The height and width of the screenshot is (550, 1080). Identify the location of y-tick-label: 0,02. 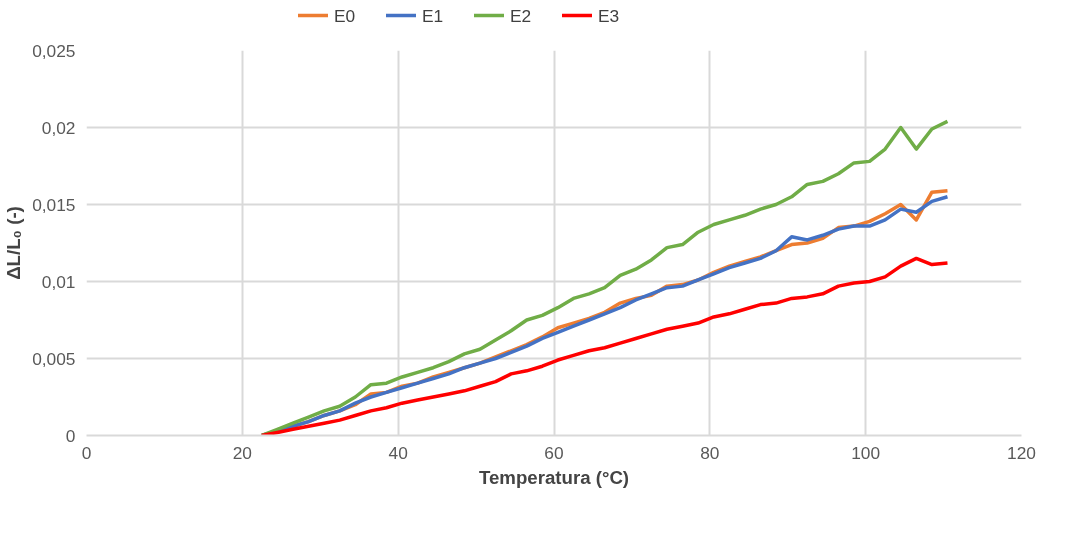
(58, 127).